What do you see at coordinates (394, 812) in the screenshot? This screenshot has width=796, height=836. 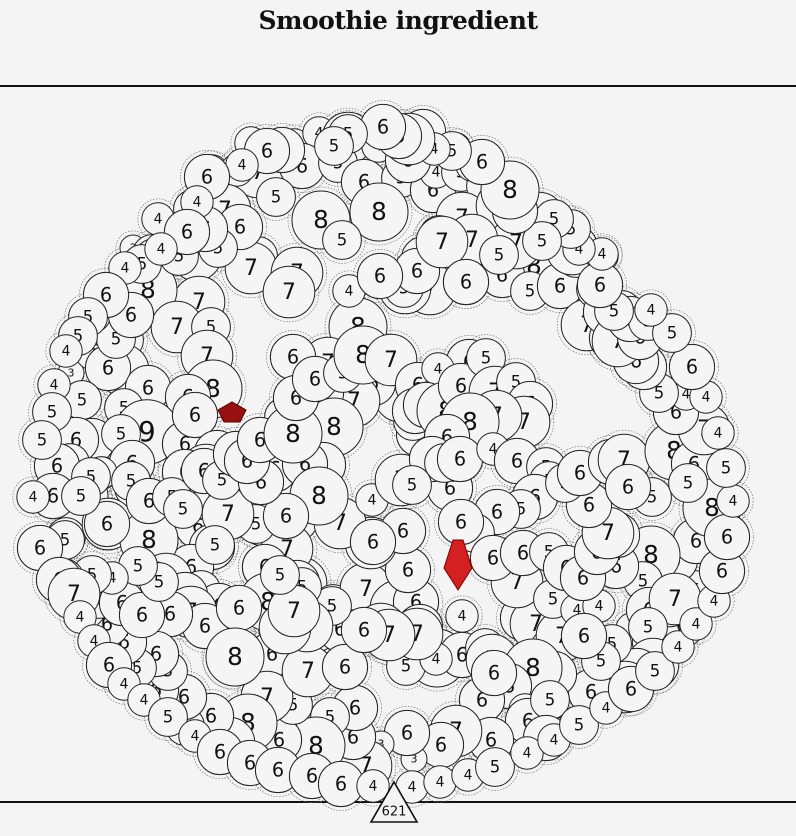 I see `ball-counter: 621` at bounding box center [394, 812].